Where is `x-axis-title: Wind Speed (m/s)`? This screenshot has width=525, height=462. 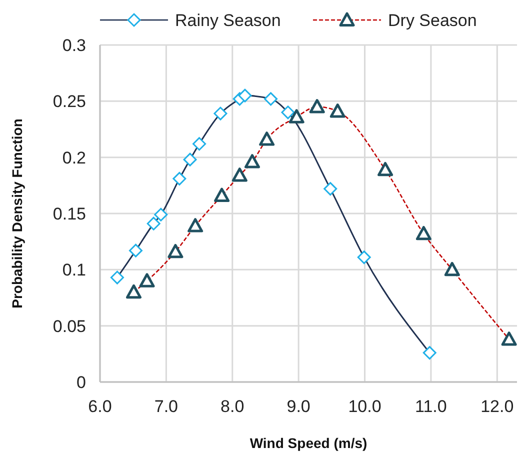 x-axis-title: Wind Speed (m/s) is located at coordinates (309, 443).